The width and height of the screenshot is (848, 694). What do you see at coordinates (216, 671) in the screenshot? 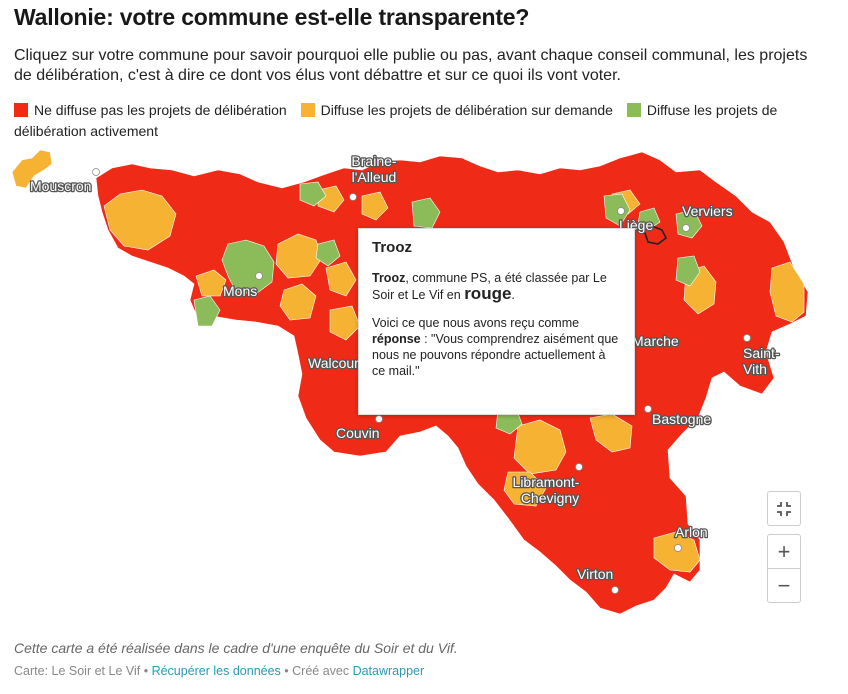
I see `get-data-link: Récupérer les données` at bounding box center [216, 671].